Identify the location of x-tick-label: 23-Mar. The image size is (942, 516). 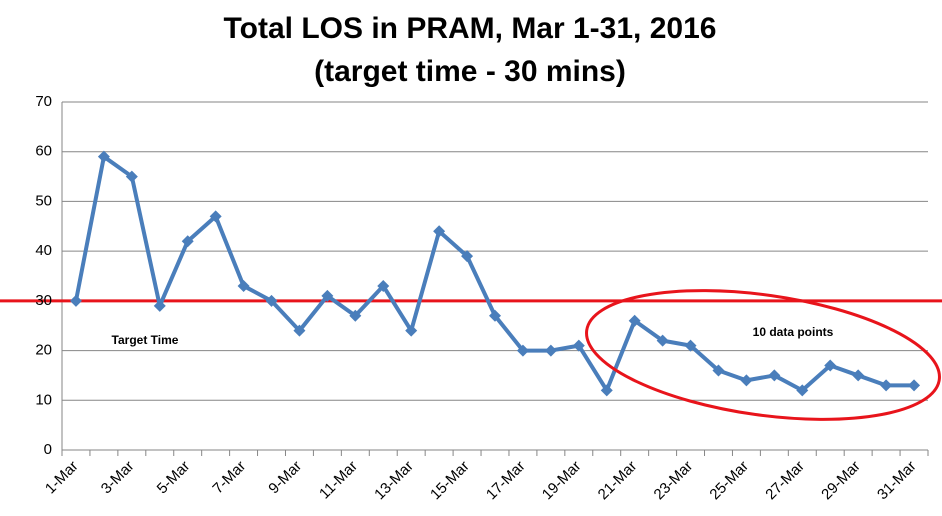
(674, 481).